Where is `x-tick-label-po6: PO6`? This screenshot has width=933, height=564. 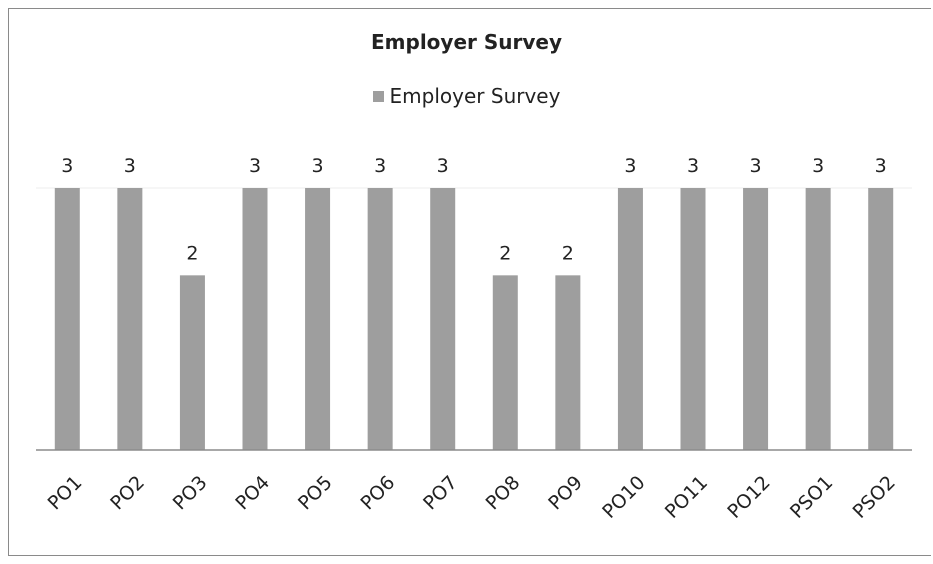 x-tick-label-po6: PO6 is located at coordinates (377, 493).